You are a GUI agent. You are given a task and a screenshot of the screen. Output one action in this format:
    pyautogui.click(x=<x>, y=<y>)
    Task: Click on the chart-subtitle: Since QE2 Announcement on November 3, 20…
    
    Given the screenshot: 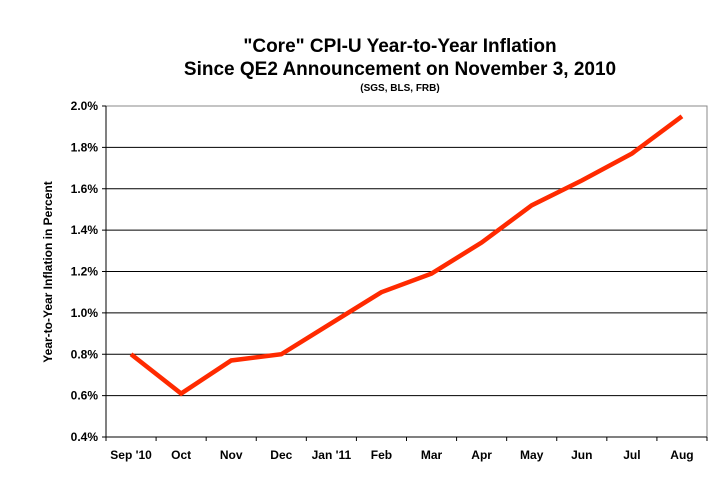 What is the action you would take?
    pyautogui.click(x=400, y=69)
    